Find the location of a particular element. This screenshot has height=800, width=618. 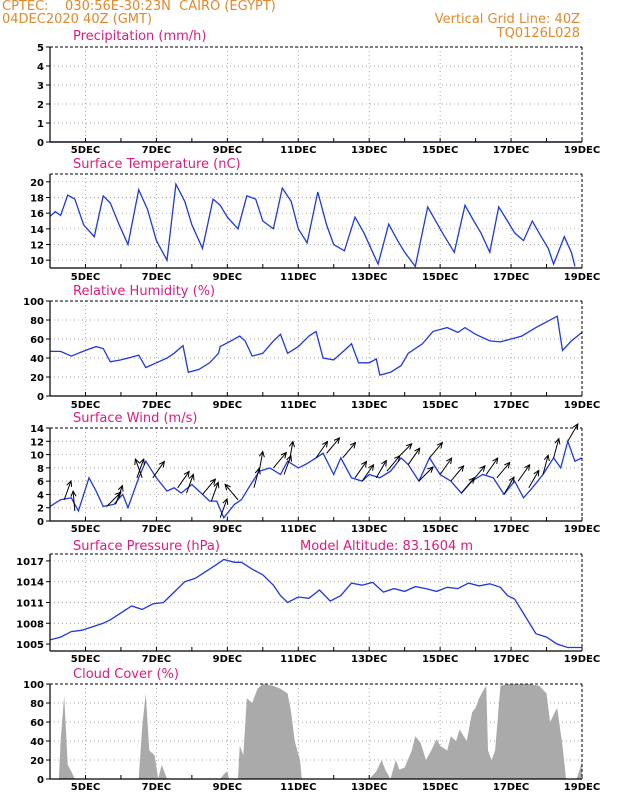

header-station: CPTEC: 030:56E-30:23N CAIRO (EGYPT) is located at coordinates (139, 7).